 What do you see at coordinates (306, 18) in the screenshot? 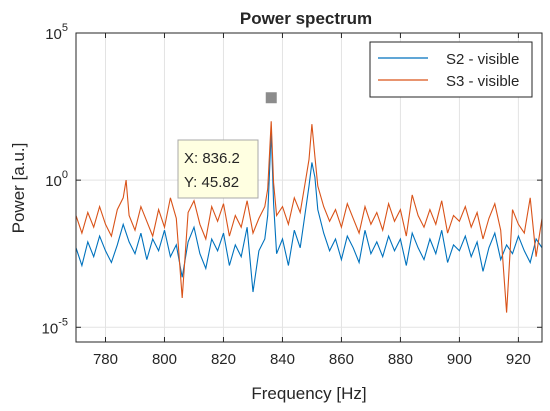
I see `chart-title: Power spectrum` at bounding box center [306, 18].